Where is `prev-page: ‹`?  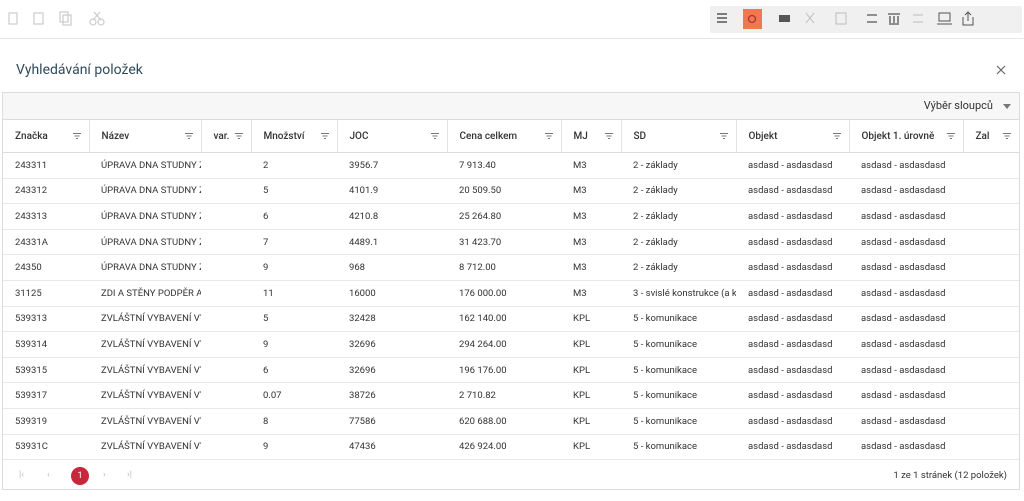 prev-page: ‹ is located at coordinates (48, 475).